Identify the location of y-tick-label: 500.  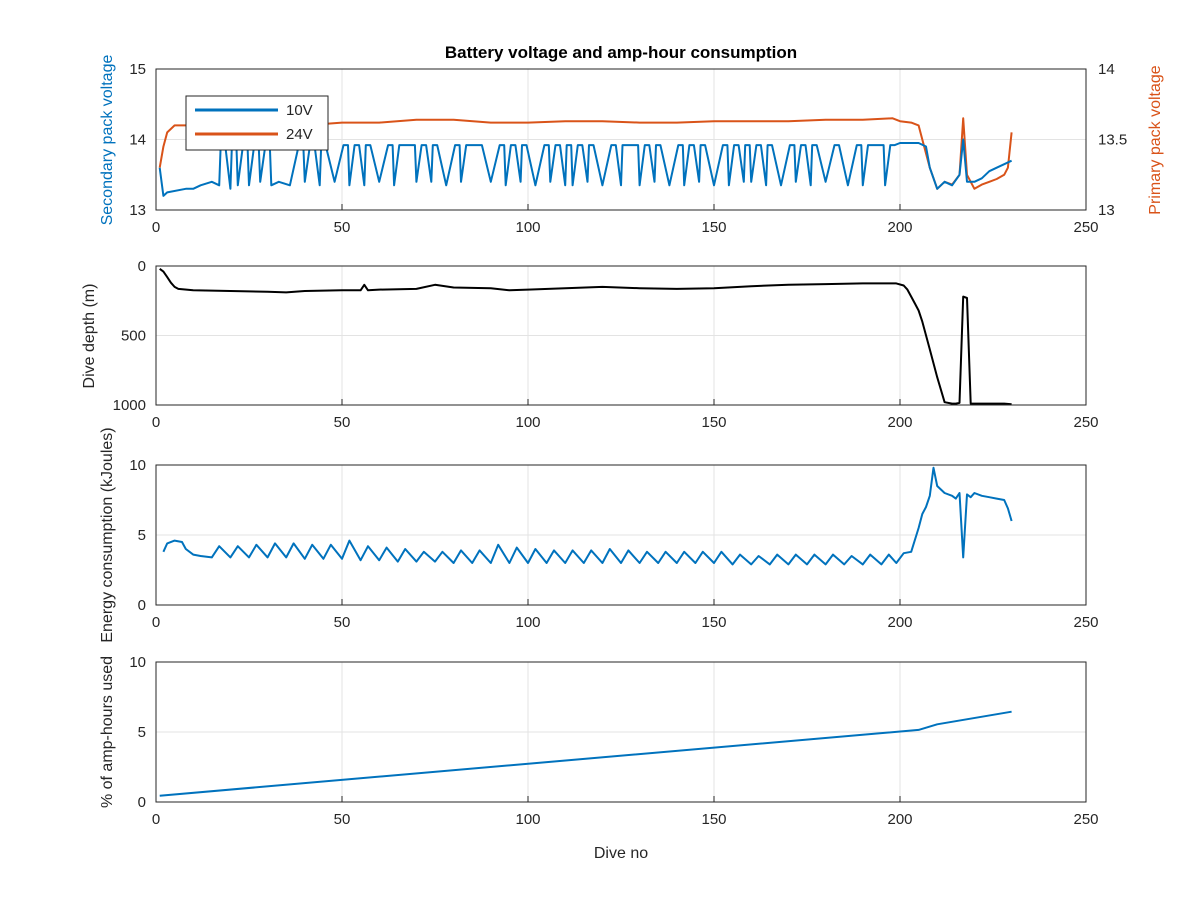
(133, 336).